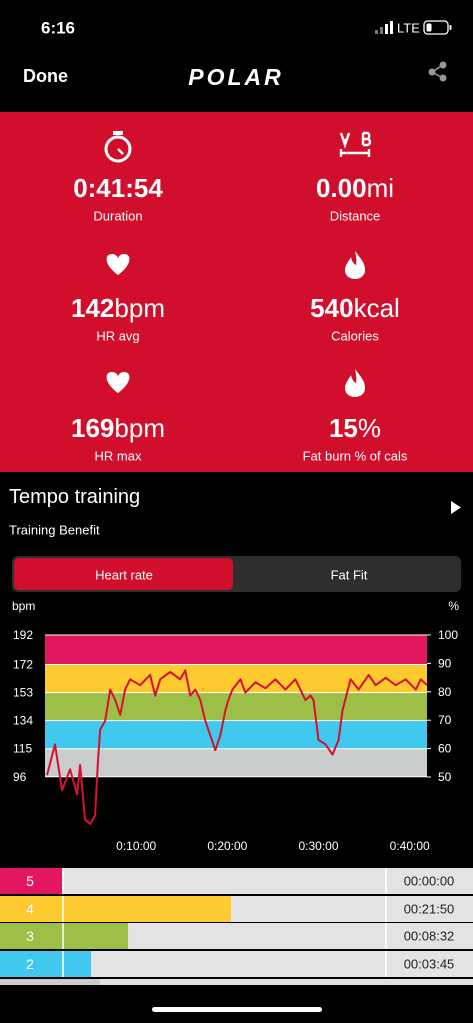 This screenshot has width=473, height=1023. What do you see at coordinates (349, 575) in the screenshot?
I see `tab: Fat Fit` at bounding box center [349, 575].